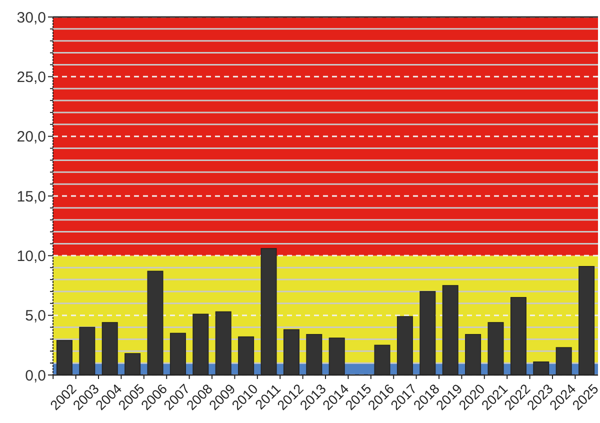 Image resolution: width=600 pixels, height=423 pixels. What do you see at coordinates (31, 256) in the screenshot?
I see `y-tick-label: 10,0` at bounding box center [31, 256].